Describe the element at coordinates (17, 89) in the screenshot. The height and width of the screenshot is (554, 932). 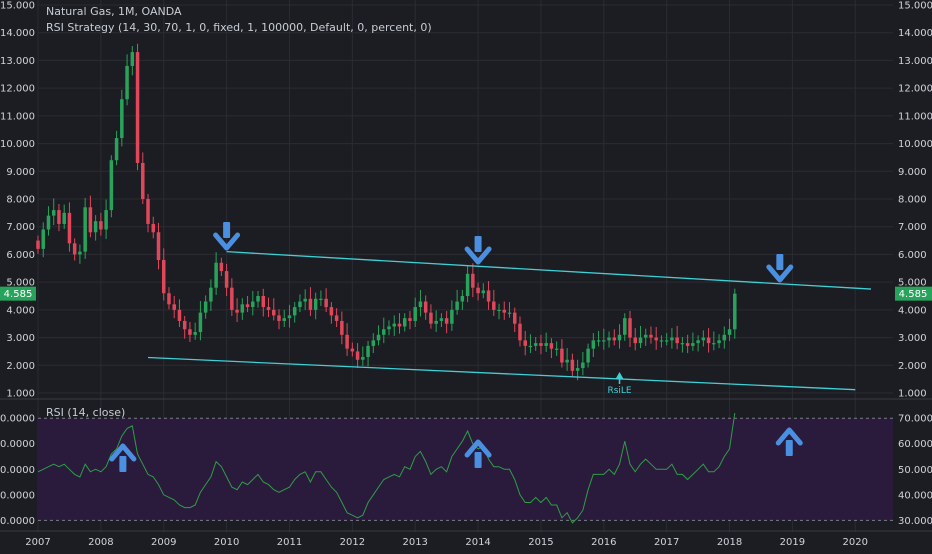
I see `y-tick-label-left: 12.000` at that location.